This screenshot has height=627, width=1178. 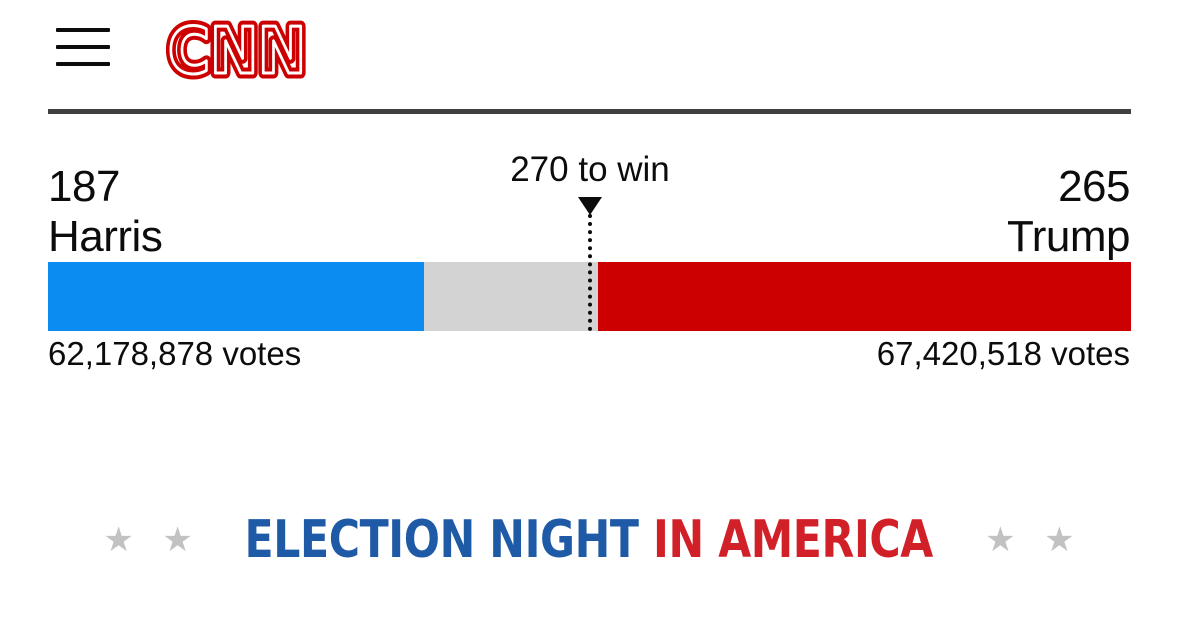 I want to click on harris-popular-votes: 62,178,878 votes, so click(x=175, y=353).